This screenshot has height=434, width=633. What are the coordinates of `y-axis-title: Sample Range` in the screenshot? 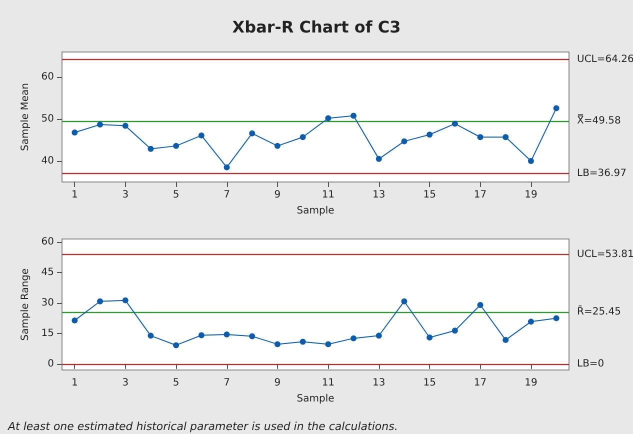 It's located at (25, 304).